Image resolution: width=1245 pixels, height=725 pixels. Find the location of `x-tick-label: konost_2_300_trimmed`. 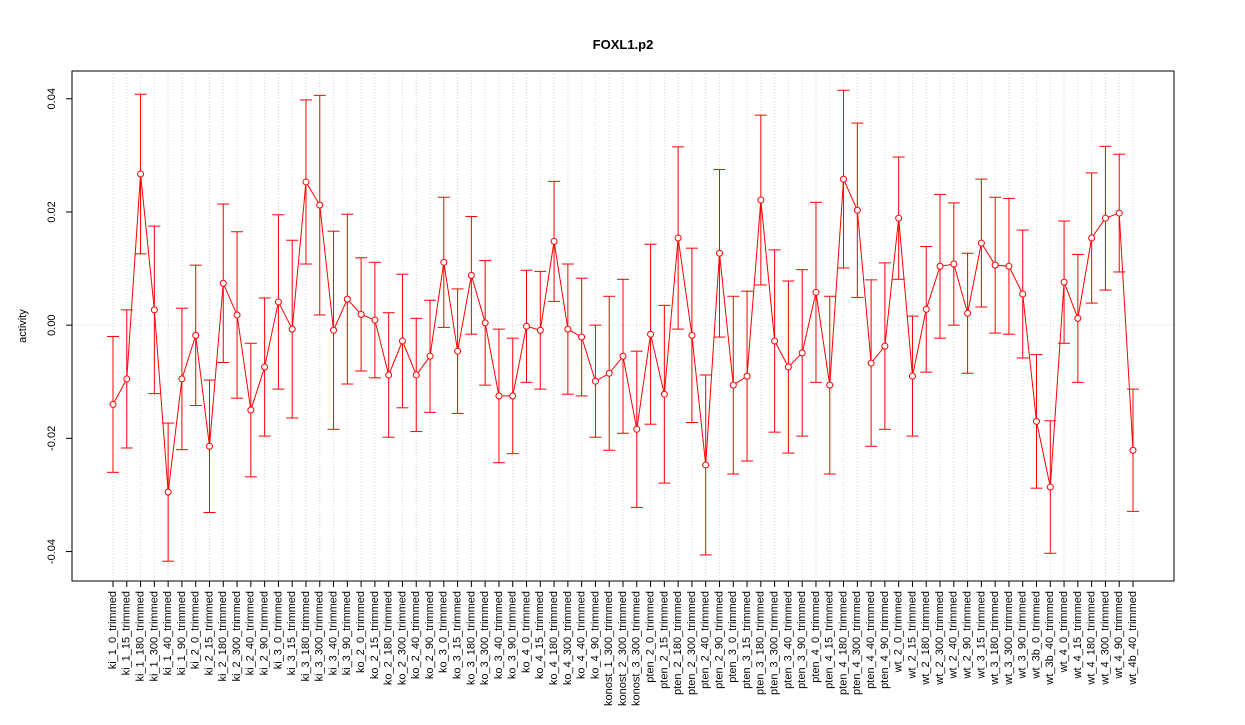

x-tick-label: konost_2_300_trimmed is located at coordinates (623, 648).